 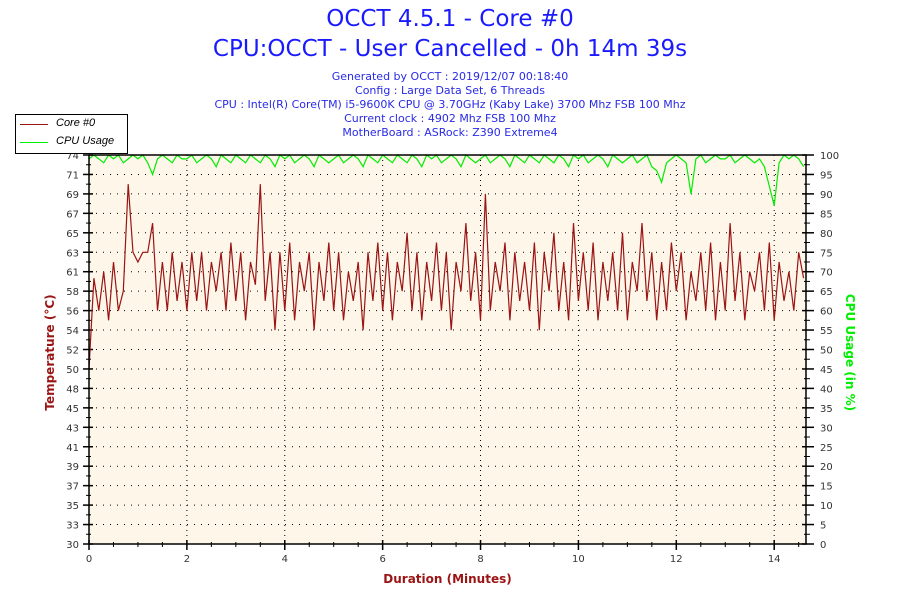 I want to click on x-tick-label: 6, so click(x=382, y=559).